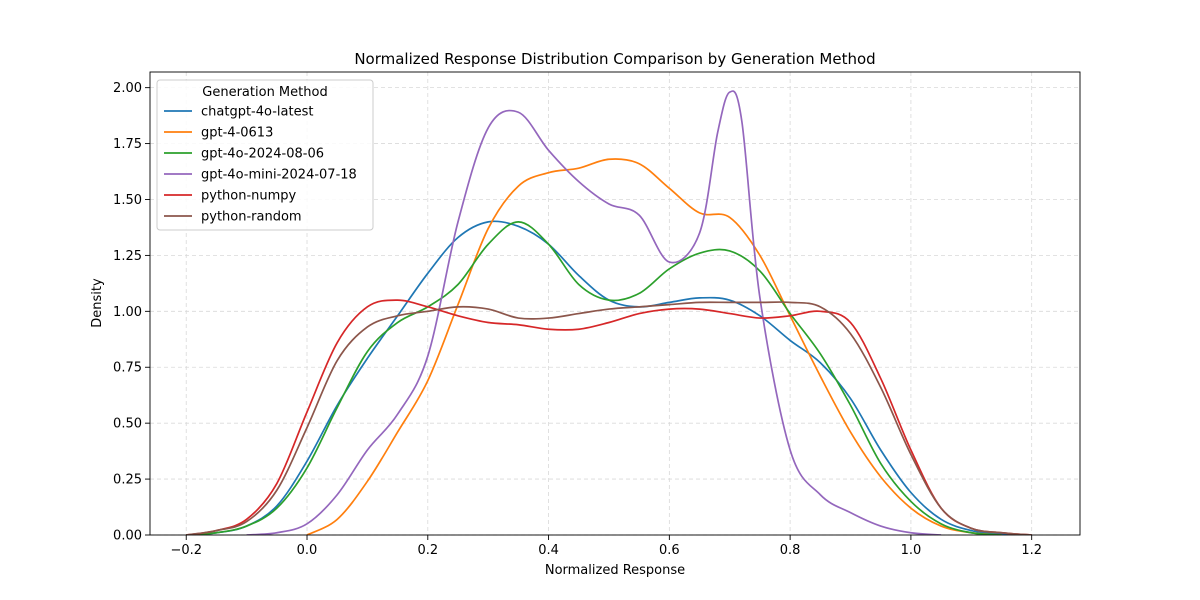 Image resolution: width=1200 pixels, height=600 pixels. Describe the element at coordinates (127, 88) in the screenshot. I see `y-tick-label: 2.00` at that location.